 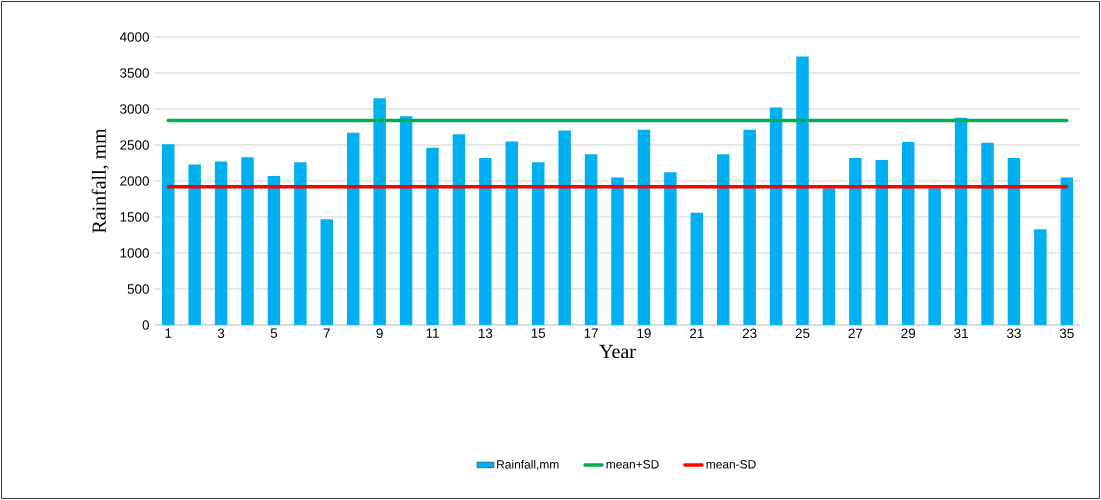 I want to click on x-tick-label: 3, so click(x=221, y=333).